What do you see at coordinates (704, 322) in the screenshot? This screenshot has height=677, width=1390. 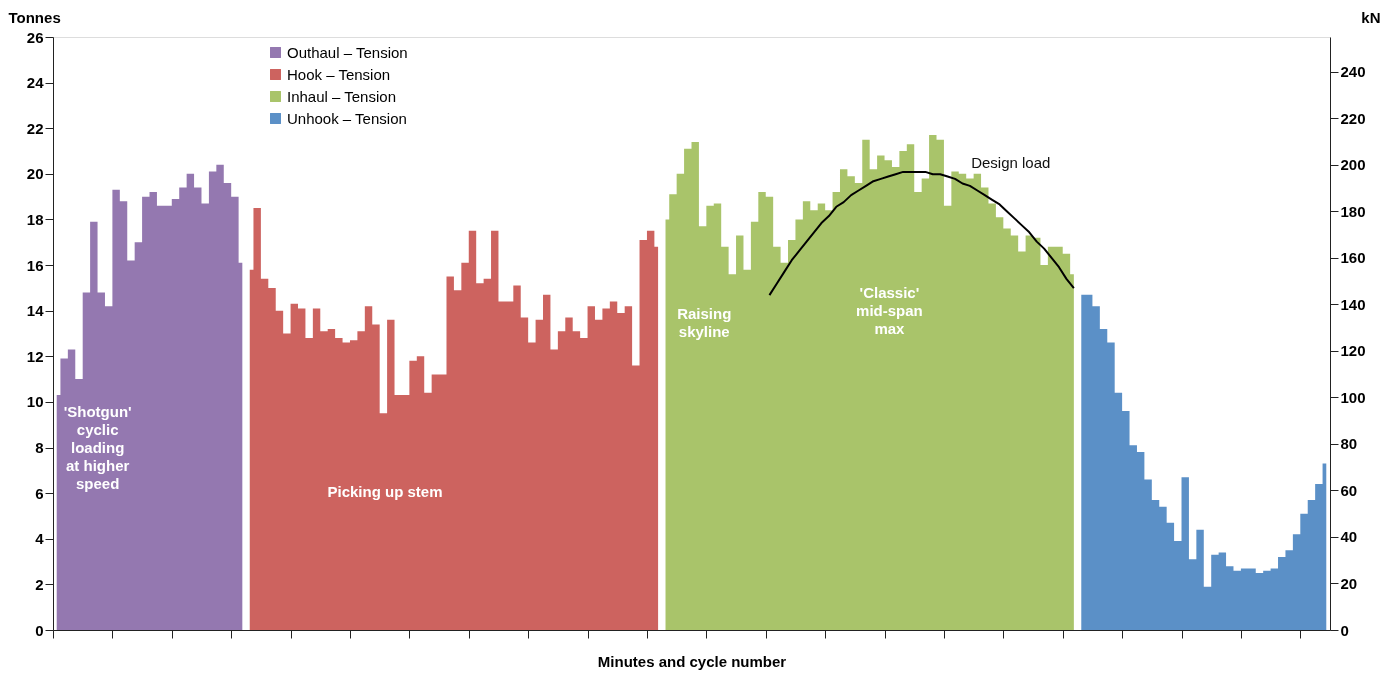 I see `annotation: Raising skyline` at bounding box center [704, 322].